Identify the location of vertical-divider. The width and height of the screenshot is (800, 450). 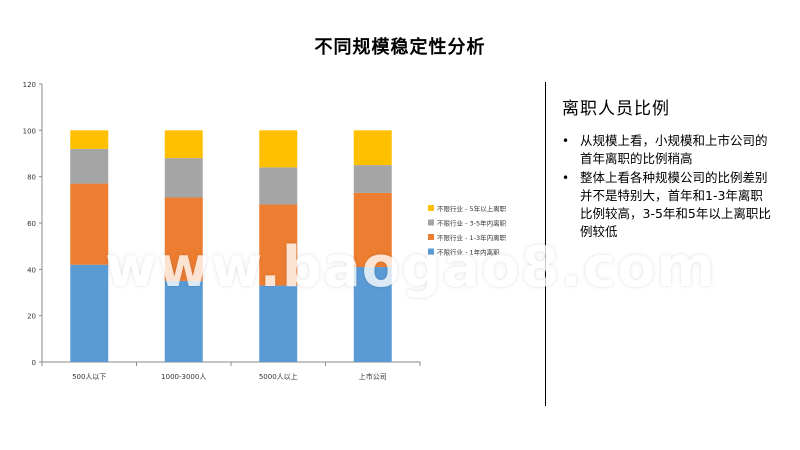
(545, 244).